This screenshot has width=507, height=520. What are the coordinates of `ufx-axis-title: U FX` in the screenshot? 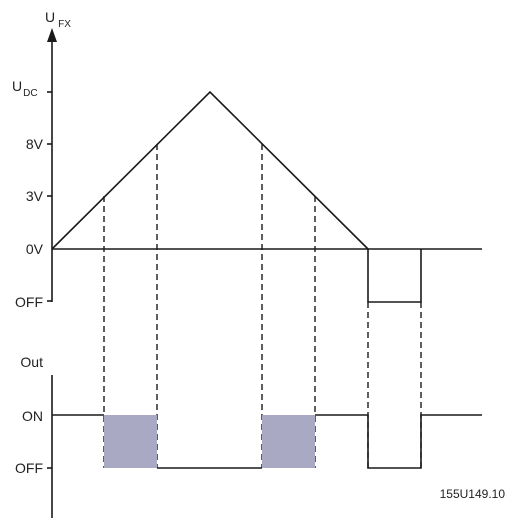 It's located at (58, 19).